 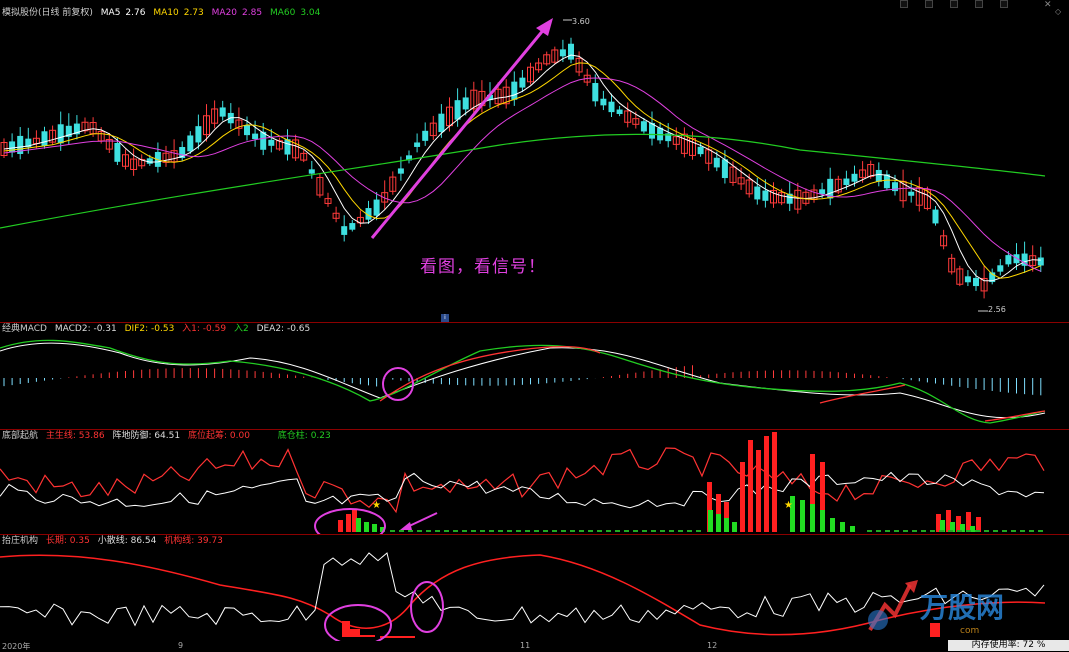 I want to click on ma60-line, so click(x=523, y=181).